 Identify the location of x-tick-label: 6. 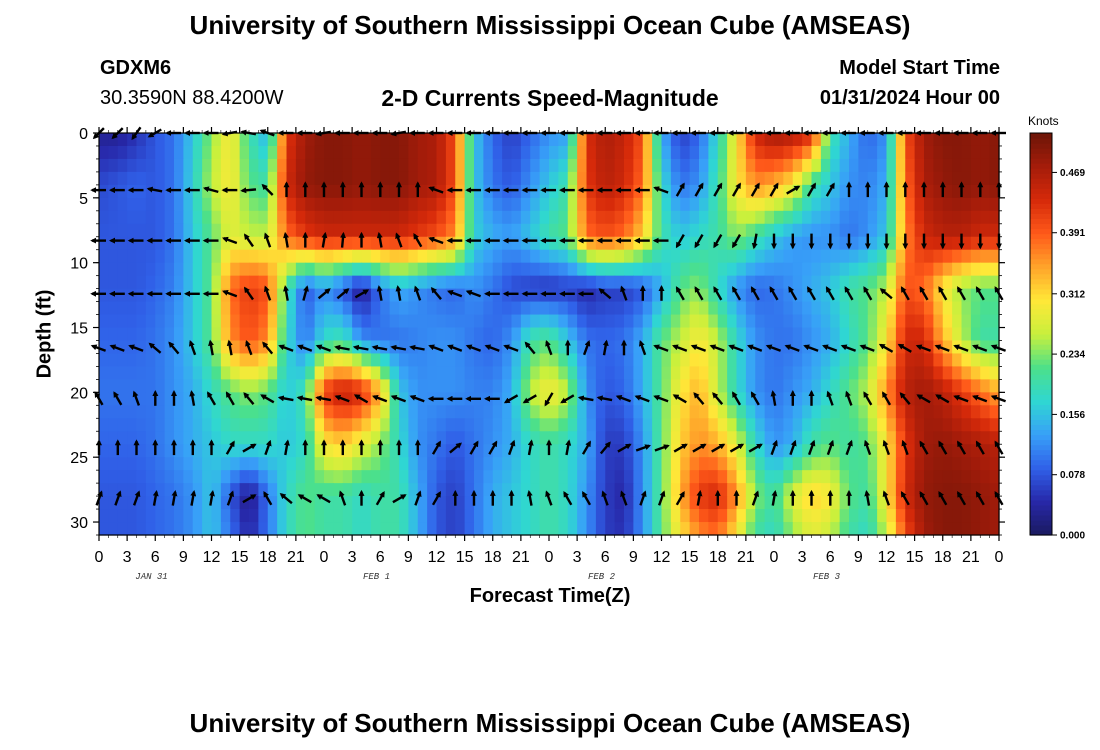
(155, 557).